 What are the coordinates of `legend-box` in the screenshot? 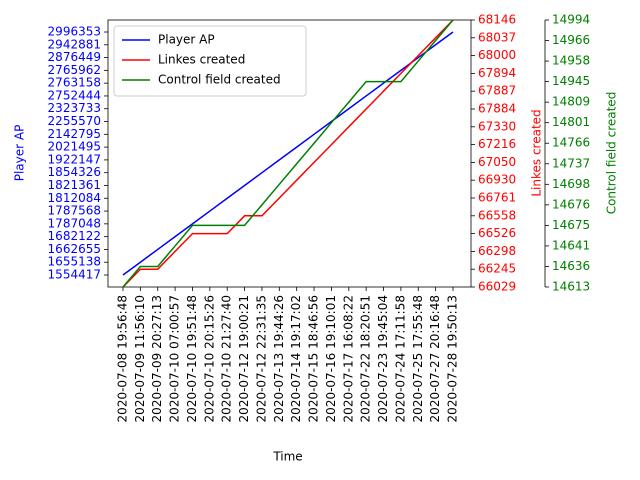 It's located at (210, 61).